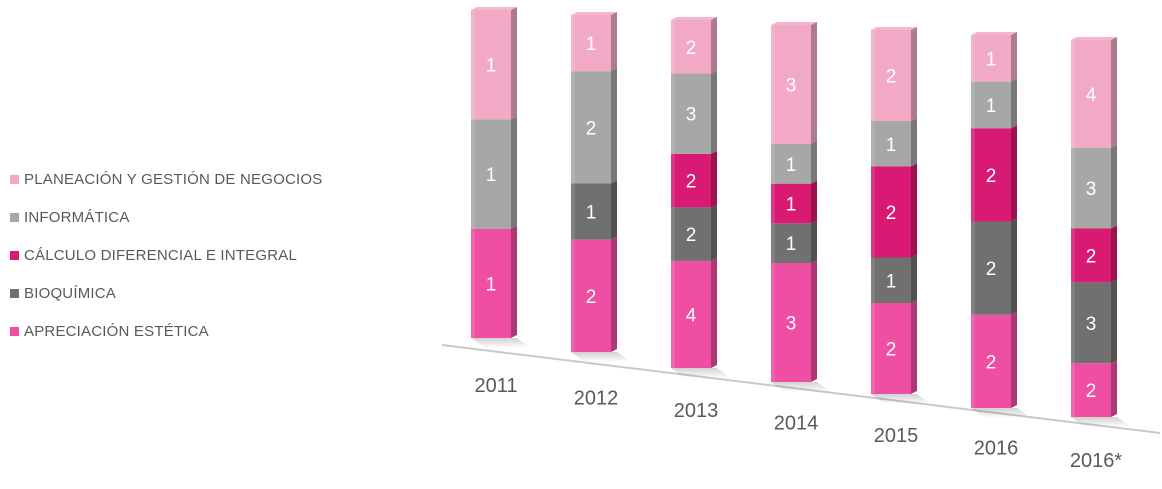 This screenshot has height=489, width=1162. I want to click on legend-item-planeacion-y-gestion-de-negocios: PLANEACIÓN Y GESTIÓN DE NEGOCIOS, so click(166, 179).